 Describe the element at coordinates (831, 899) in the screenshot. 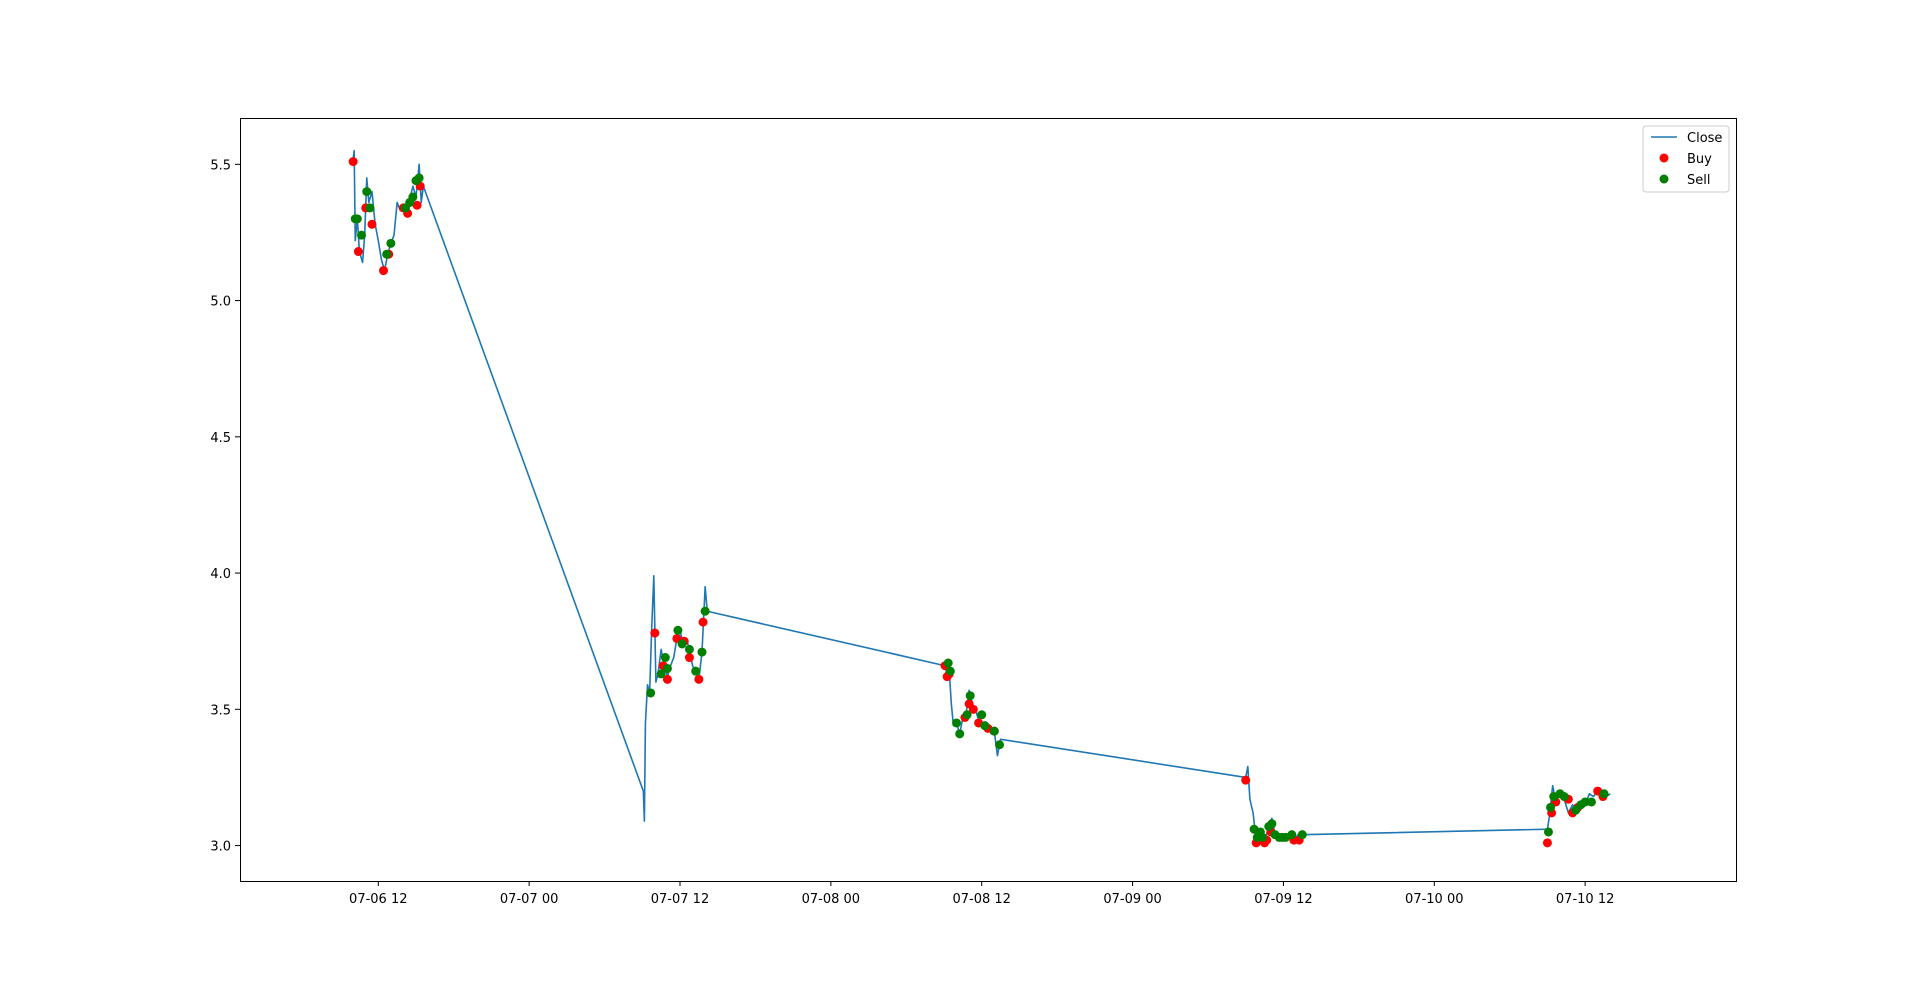

I see `x-tick-label: 07-08 00` at that location.